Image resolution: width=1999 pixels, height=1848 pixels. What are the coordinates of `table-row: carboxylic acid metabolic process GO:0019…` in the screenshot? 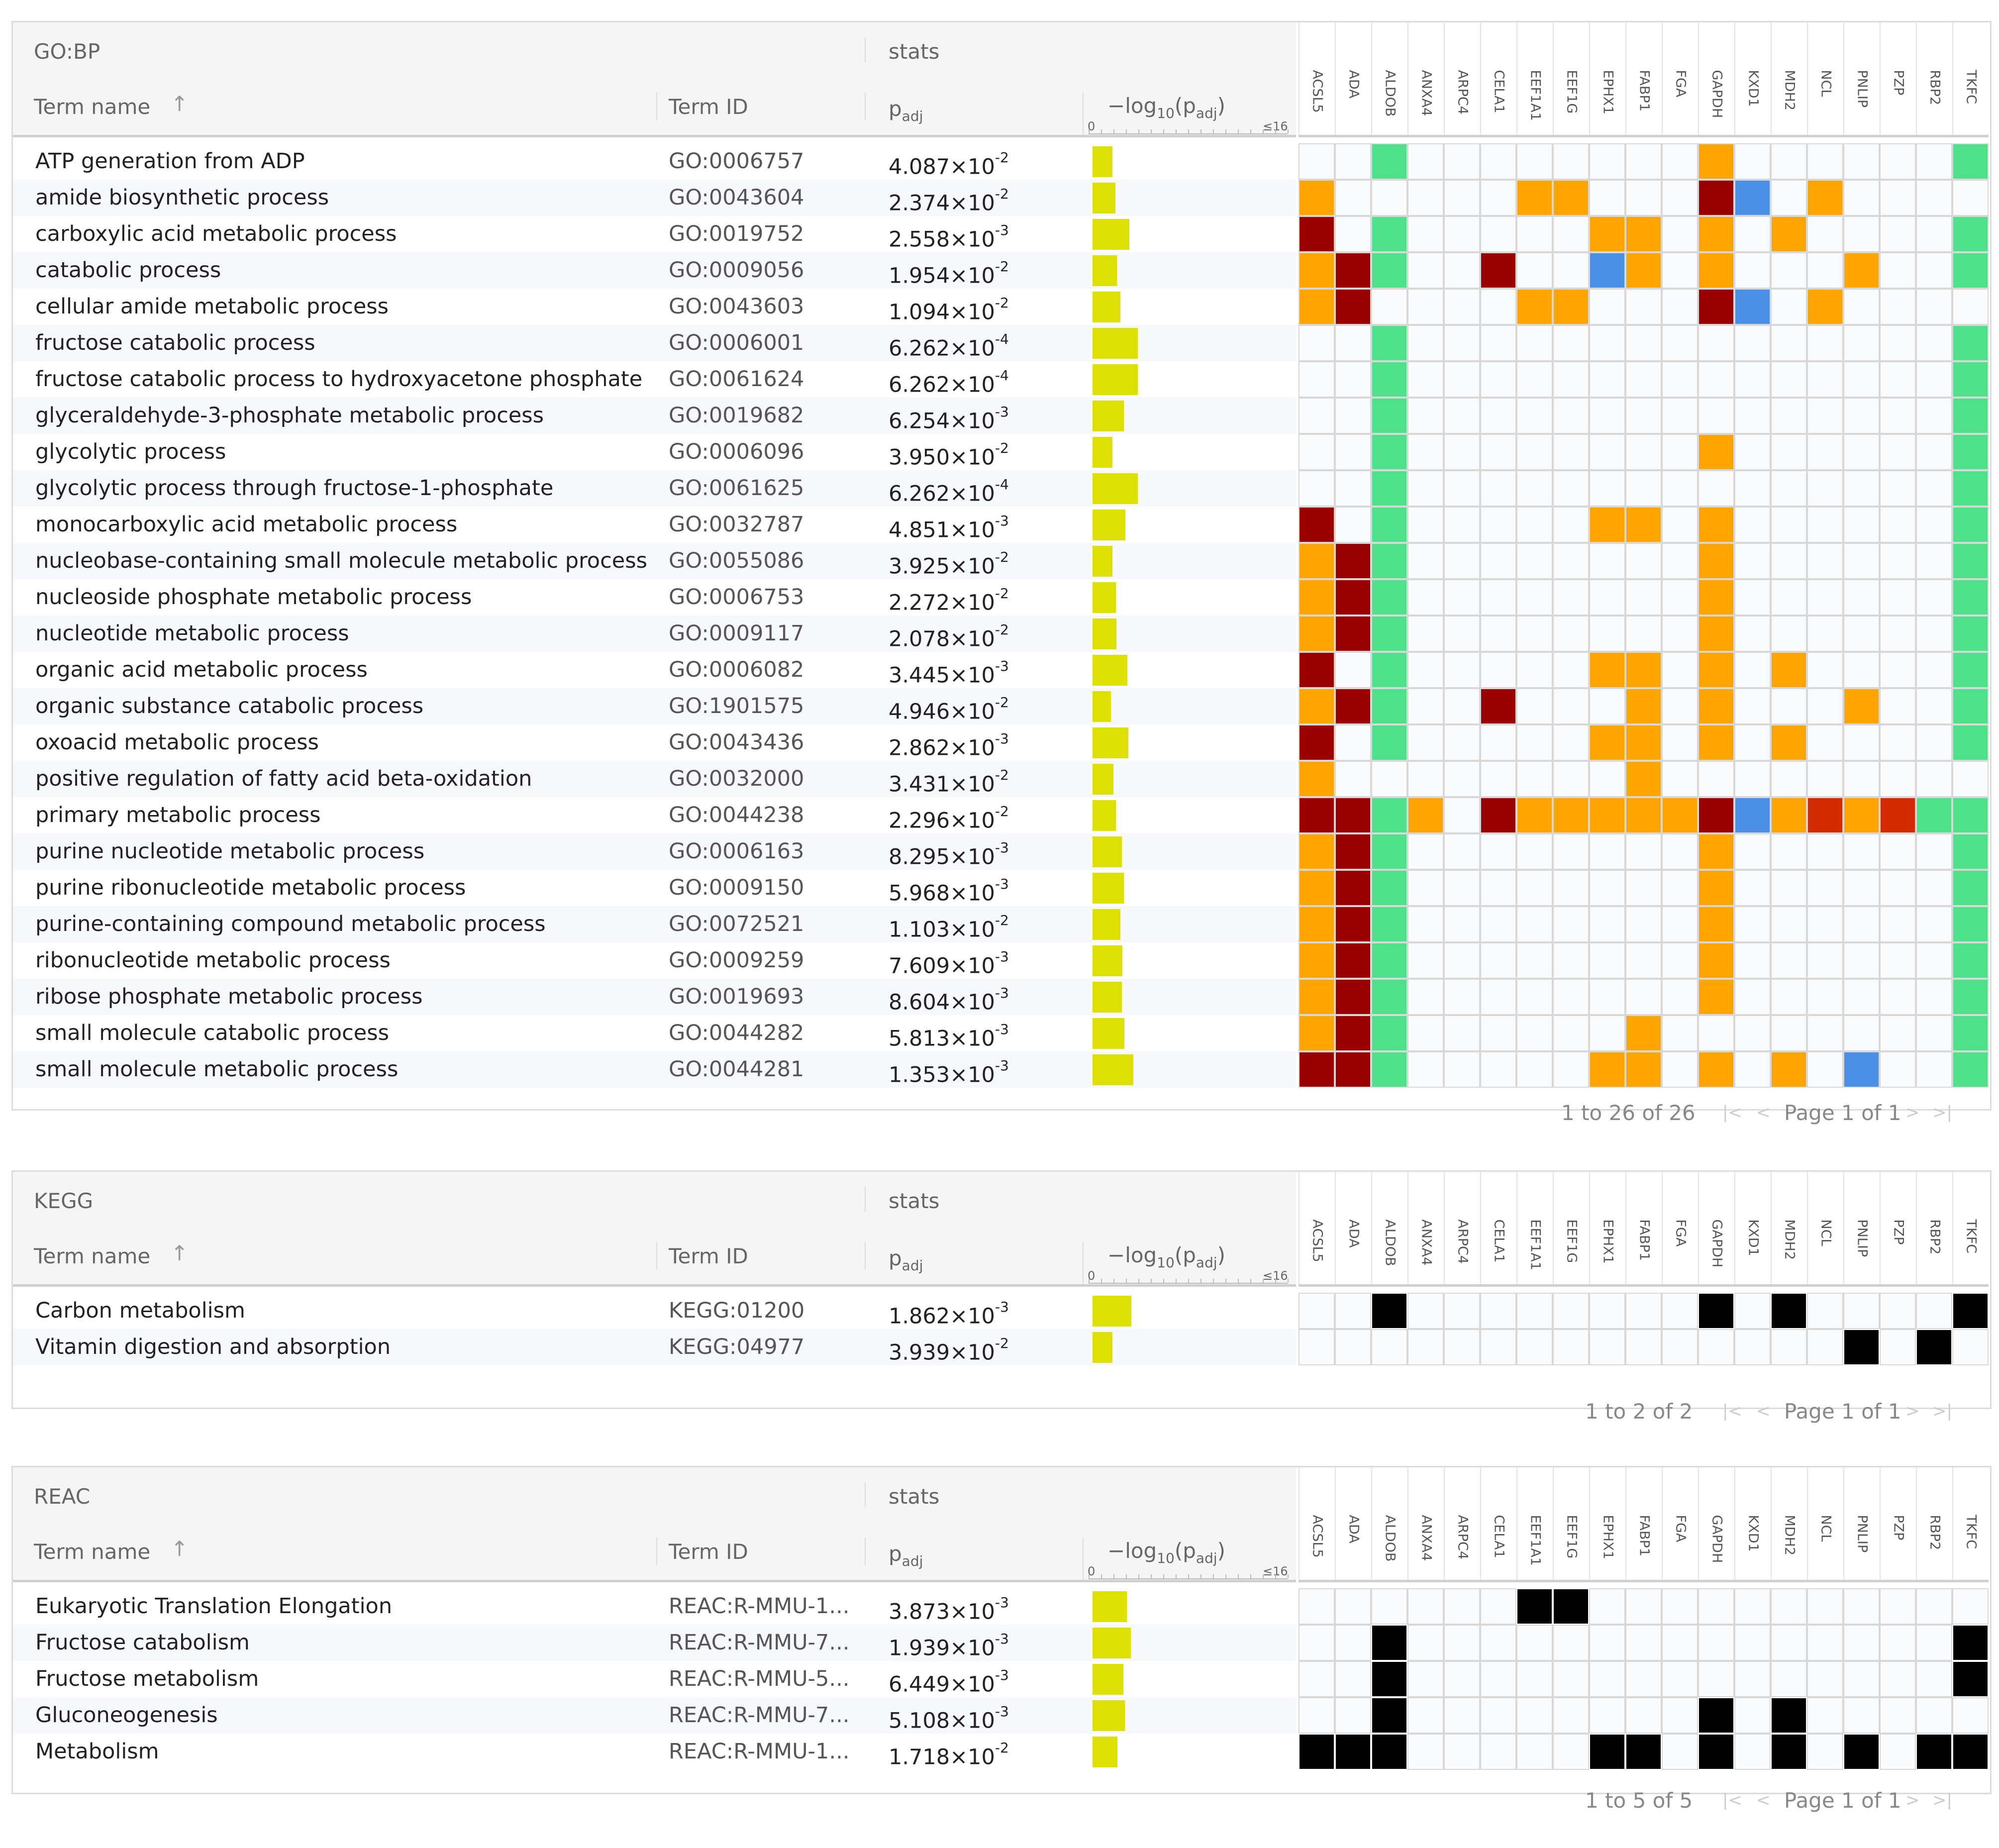 It's located at (654, 234).